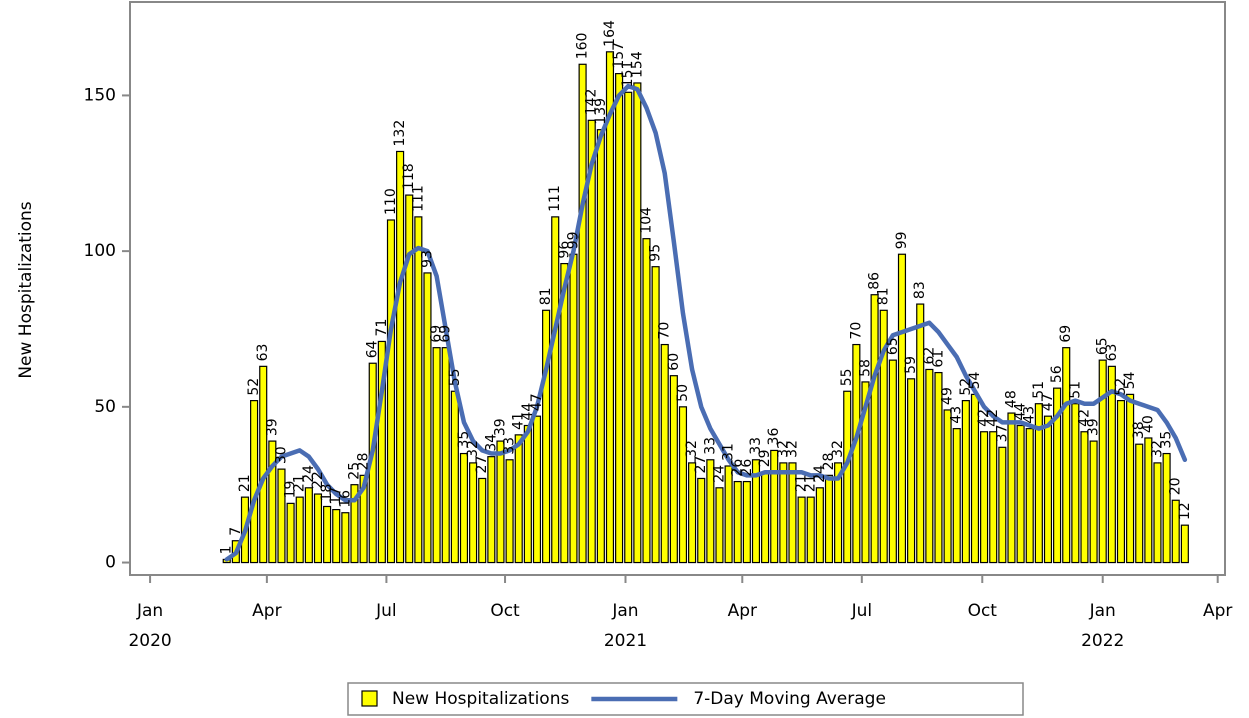 The image size is (1249, 718). What do you see at coordinates (291, 490) in the screenshot?
I see `data-label: 19` at bounding box center [291, 490].